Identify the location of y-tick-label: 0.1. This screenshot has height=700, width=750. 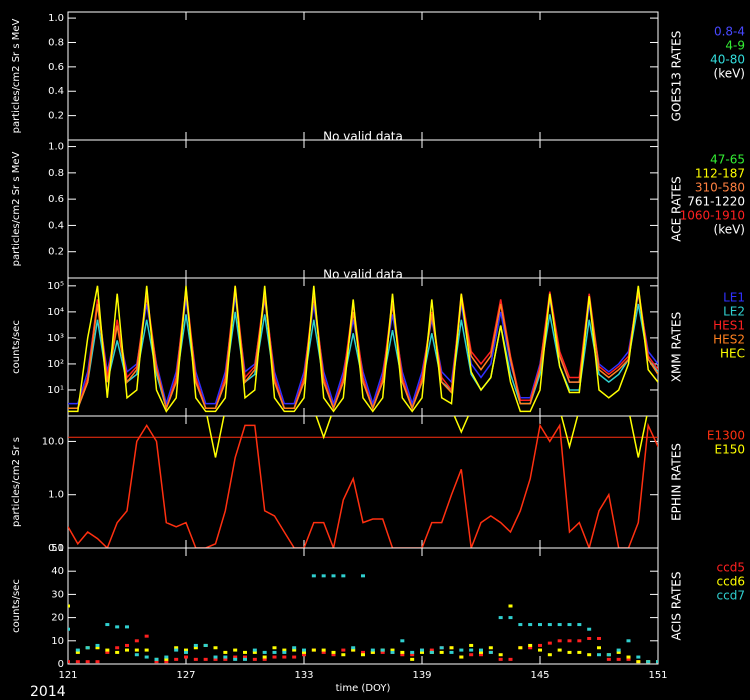
(56, 548).